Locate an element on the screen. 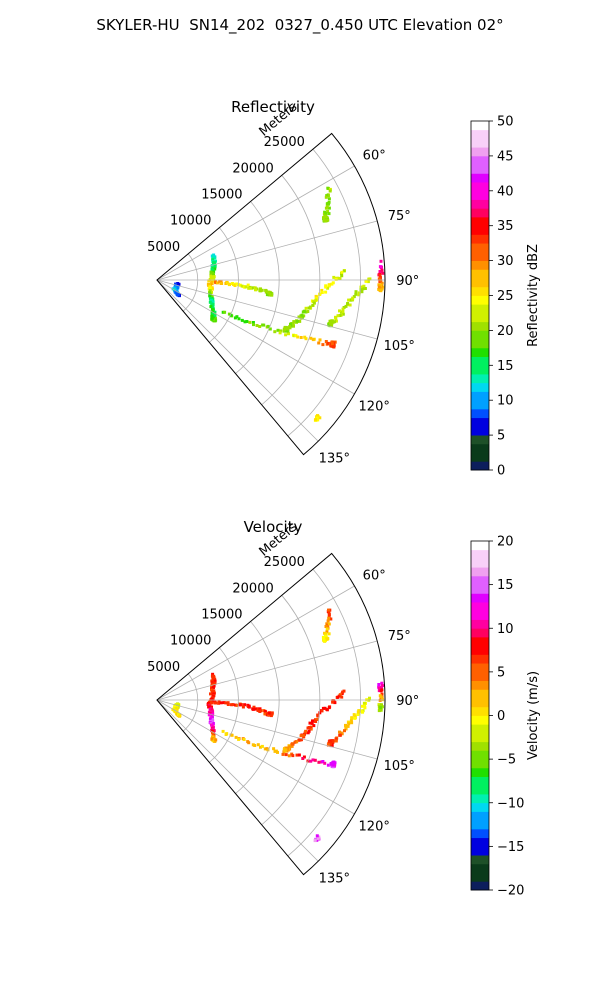  angle-tick-label: 120° is located at coordinates (374, 826).